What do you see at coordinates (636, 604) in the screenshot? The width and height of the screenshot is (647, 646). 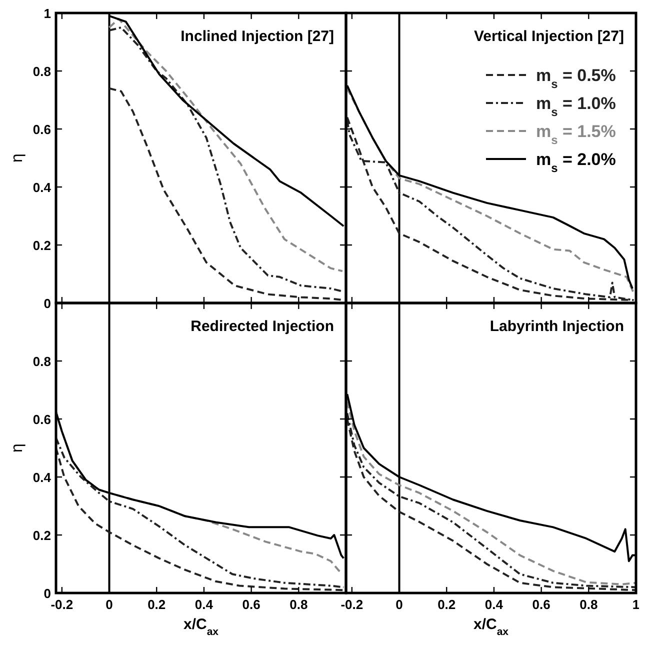 I see `x-tick-label: 1` at bounding box center [636, 604].